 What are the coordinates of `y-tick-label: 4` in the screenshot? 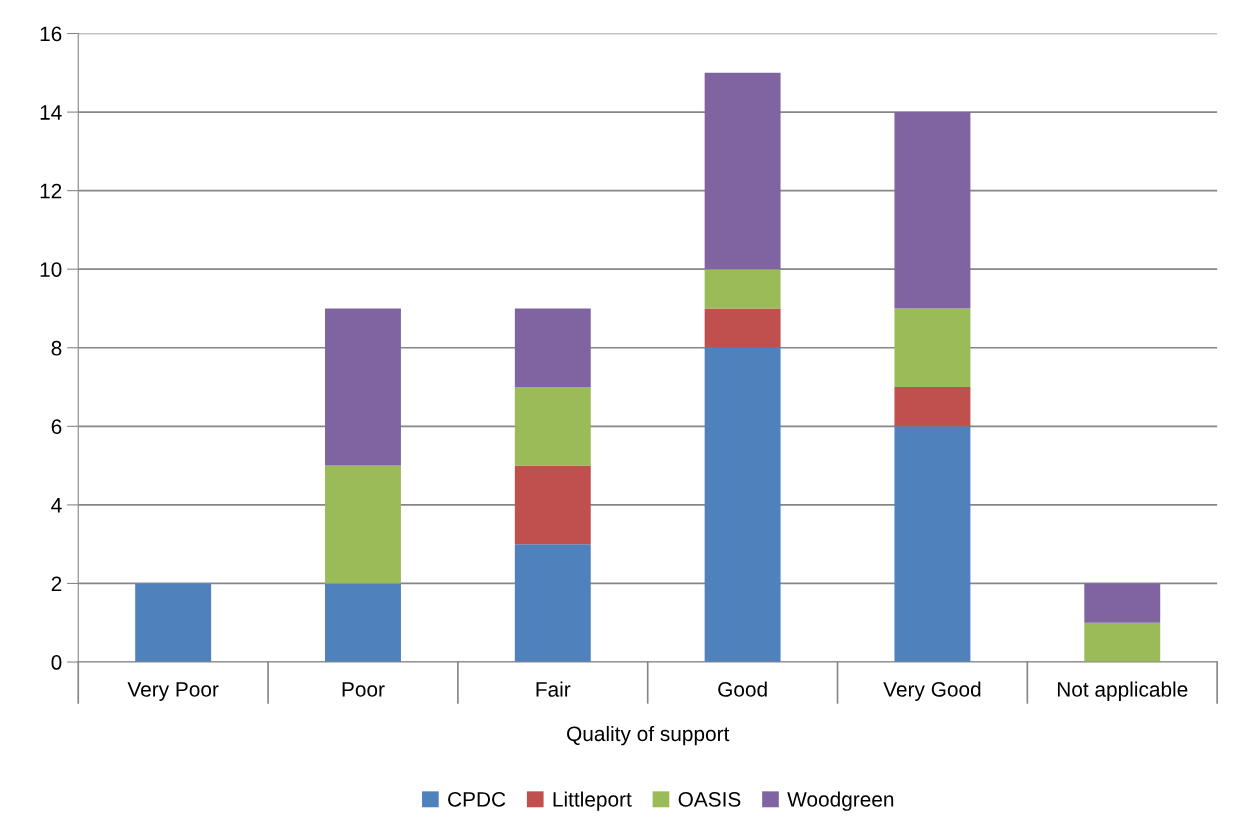 It's located at (56, 505).